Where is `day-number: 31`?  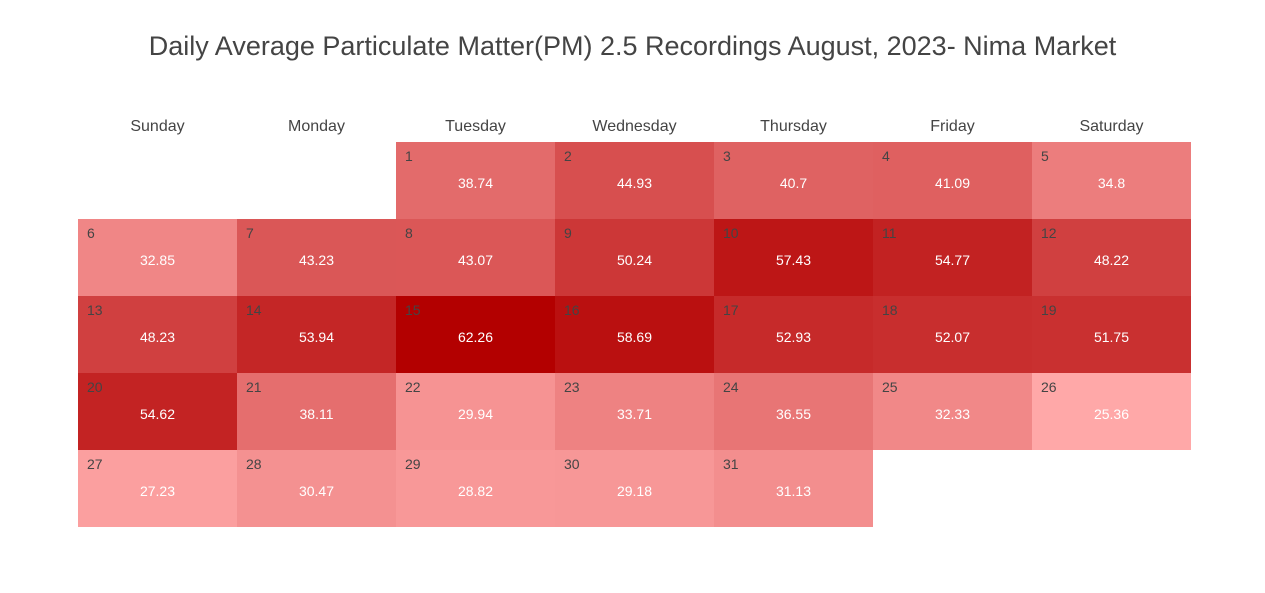
day-number: 31 is located at coordinates (731, 464).